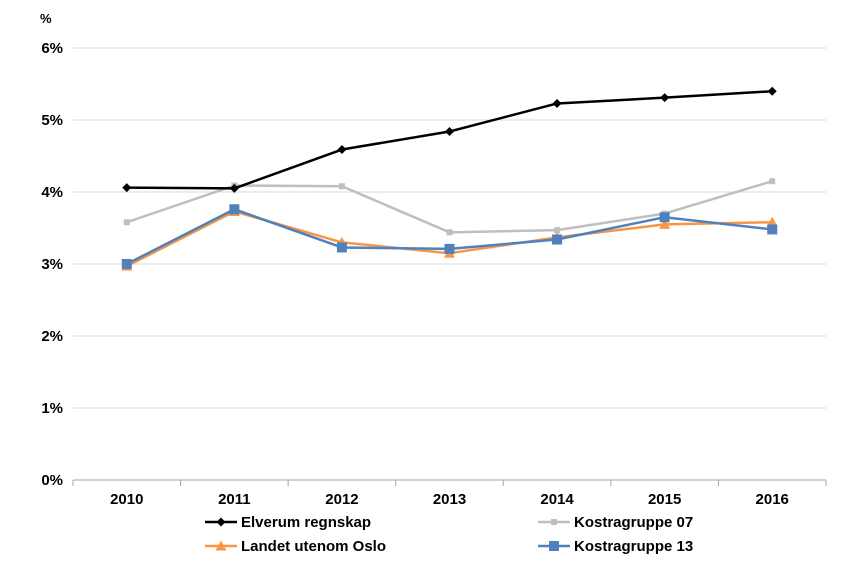 This screenshot has width=864, height=568. What do you see at coordinates (306, 522) in the screenshot?
I see `legend-label: Elverum regnskap` at bounding box center [306, 522].